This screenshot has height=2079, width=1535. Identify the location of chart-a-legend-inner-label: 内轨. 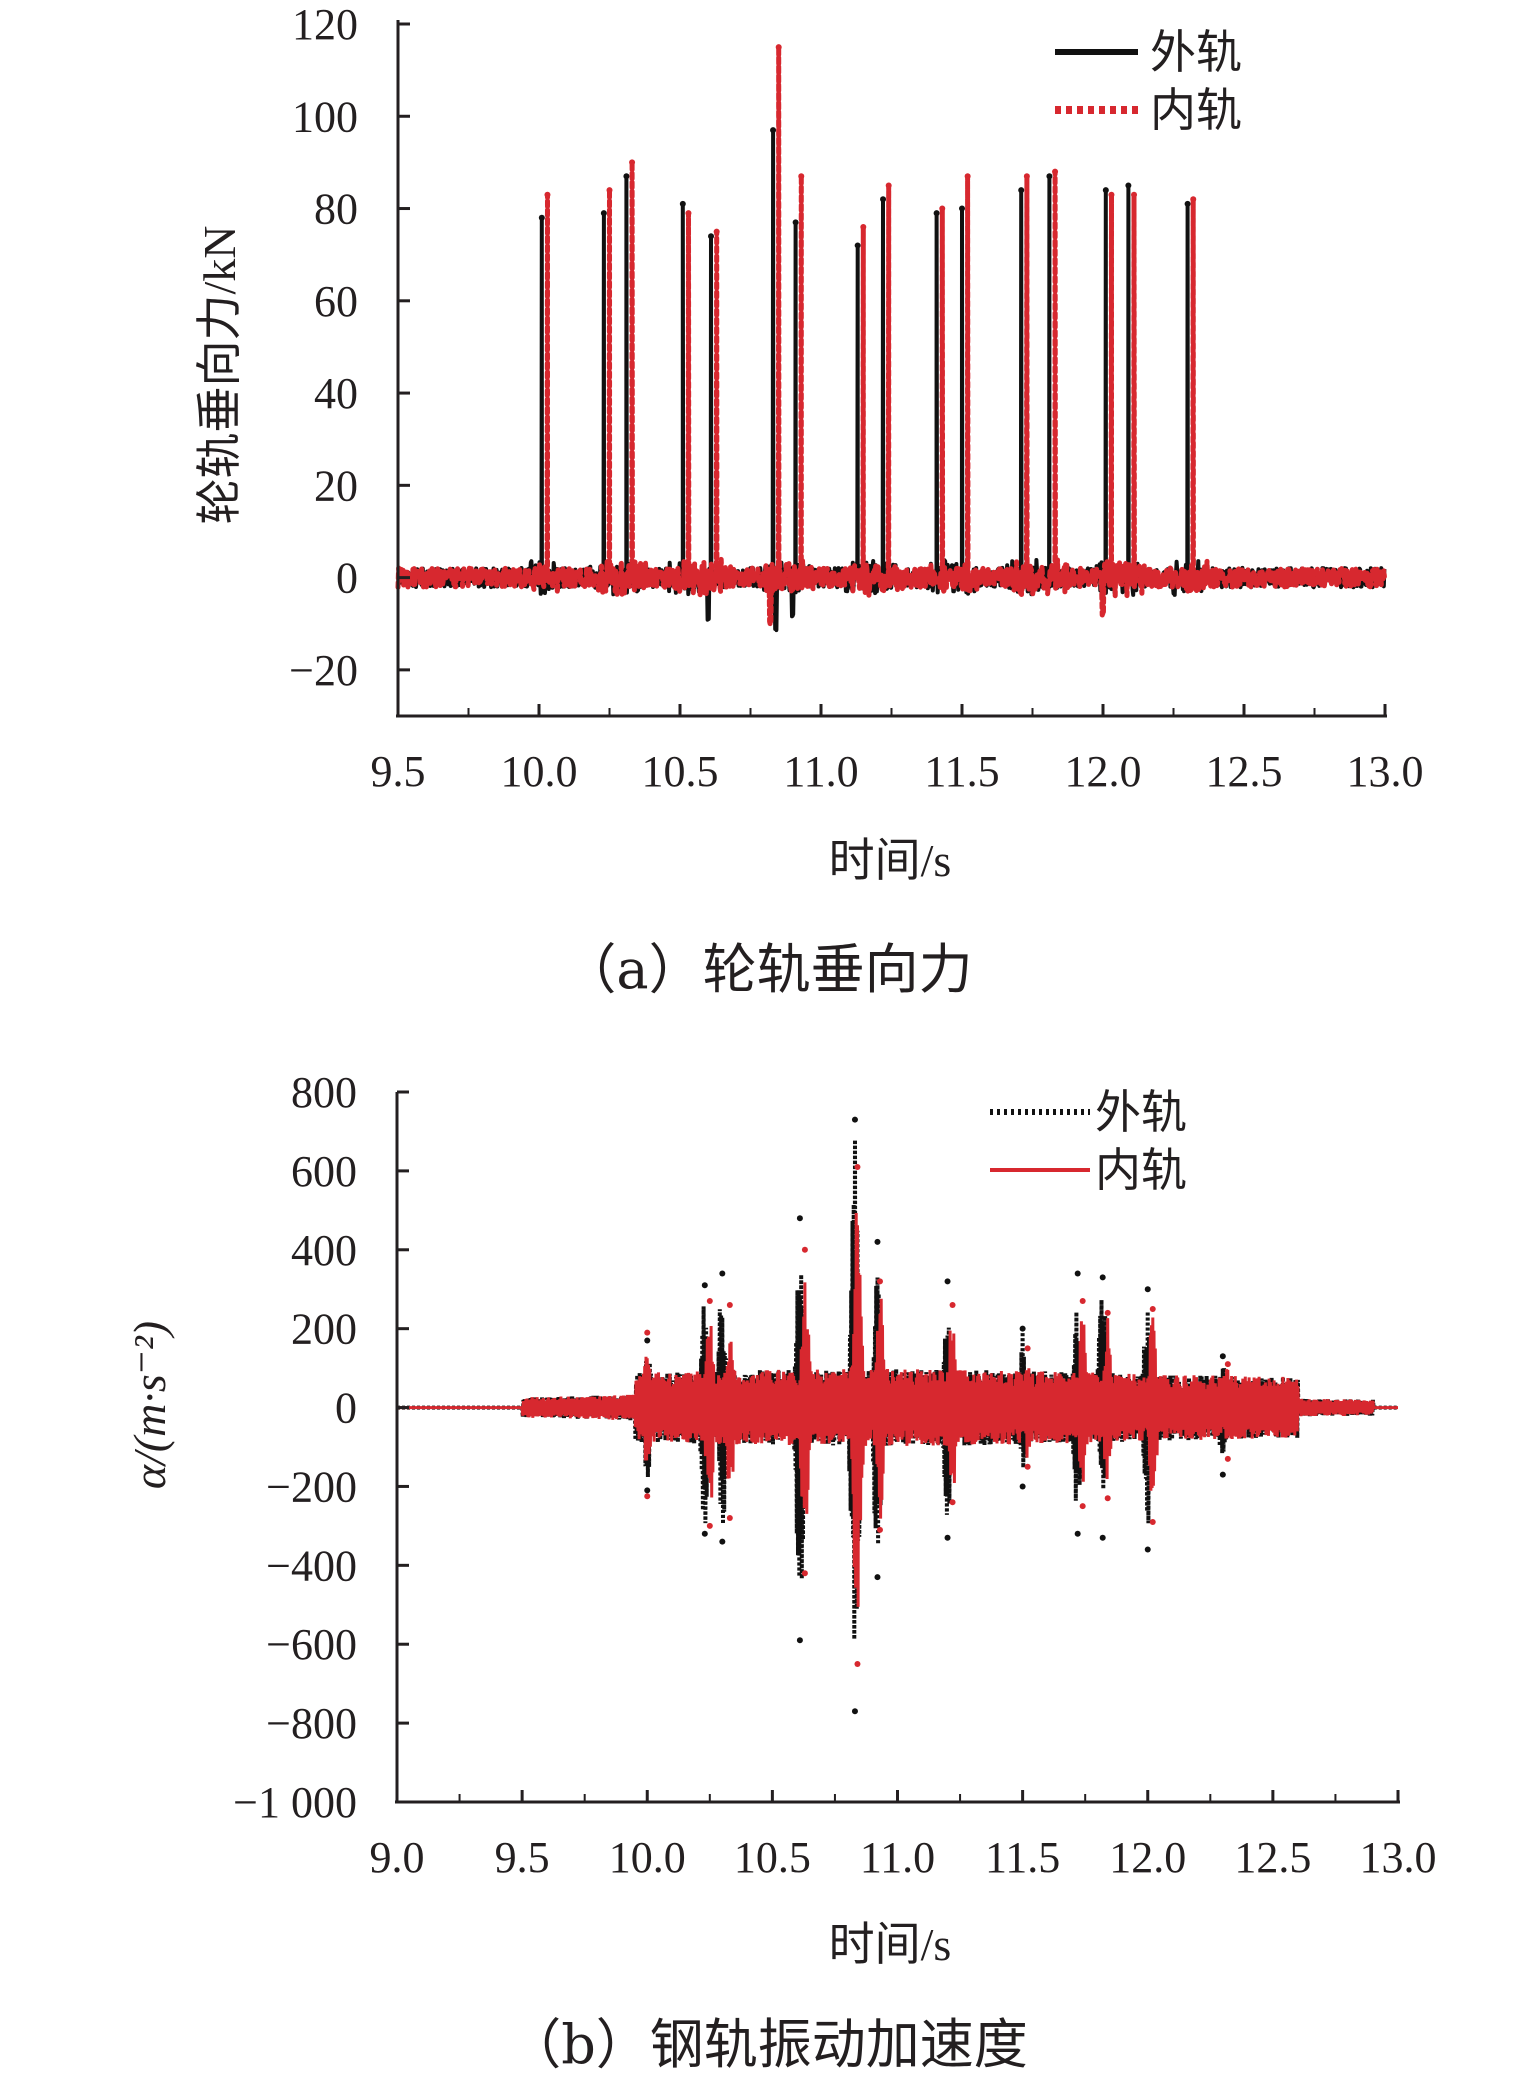
(1196, 110).